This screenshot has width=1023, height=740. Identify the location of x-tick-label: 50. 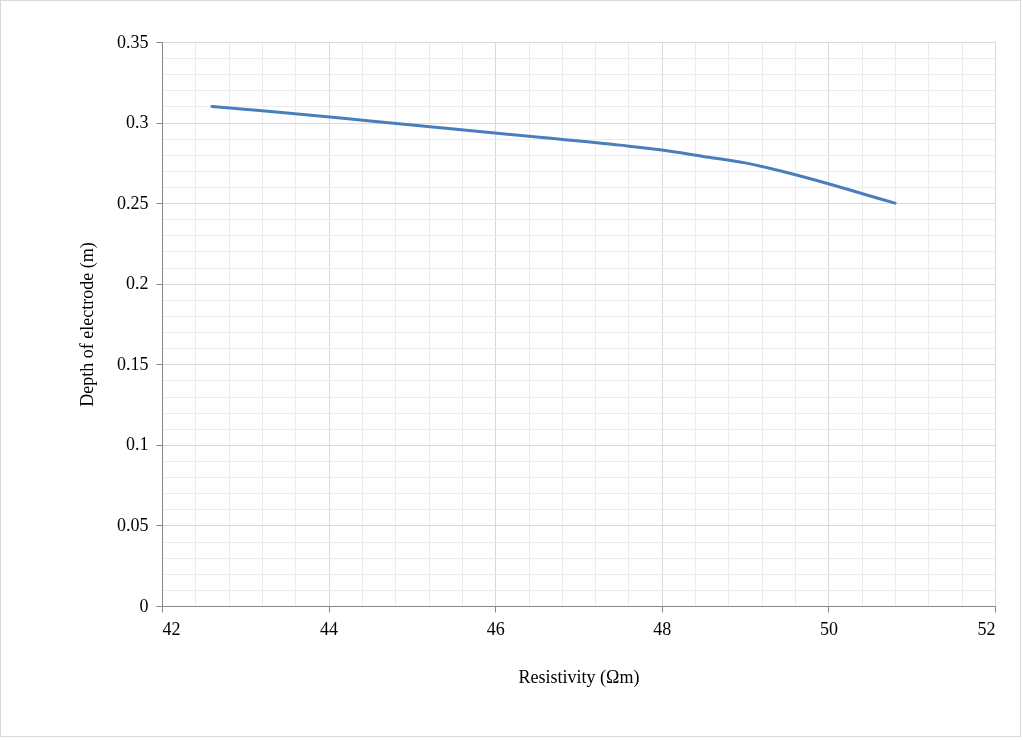
(828, 628).